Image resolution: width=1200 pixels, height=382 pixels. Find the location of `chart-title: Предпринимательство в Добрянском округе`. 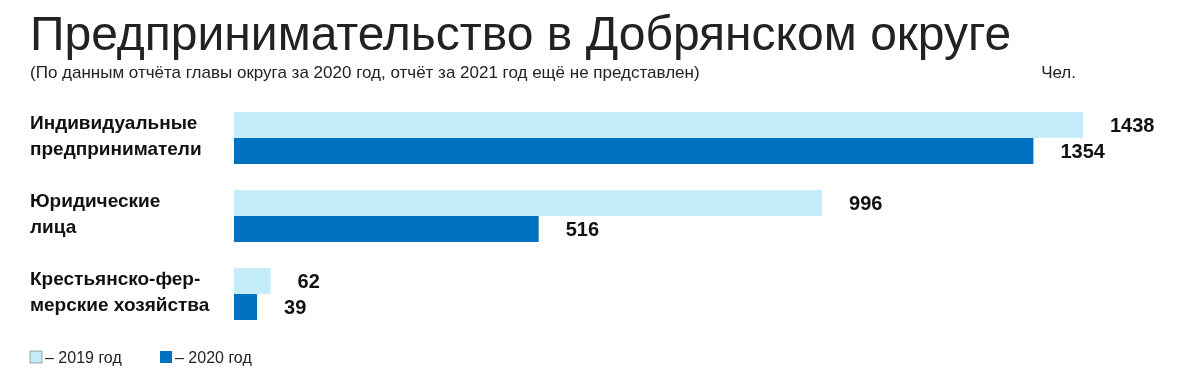

chart-title: Предпринимательство в Добрянском округе is located at coordinates (521, 33).